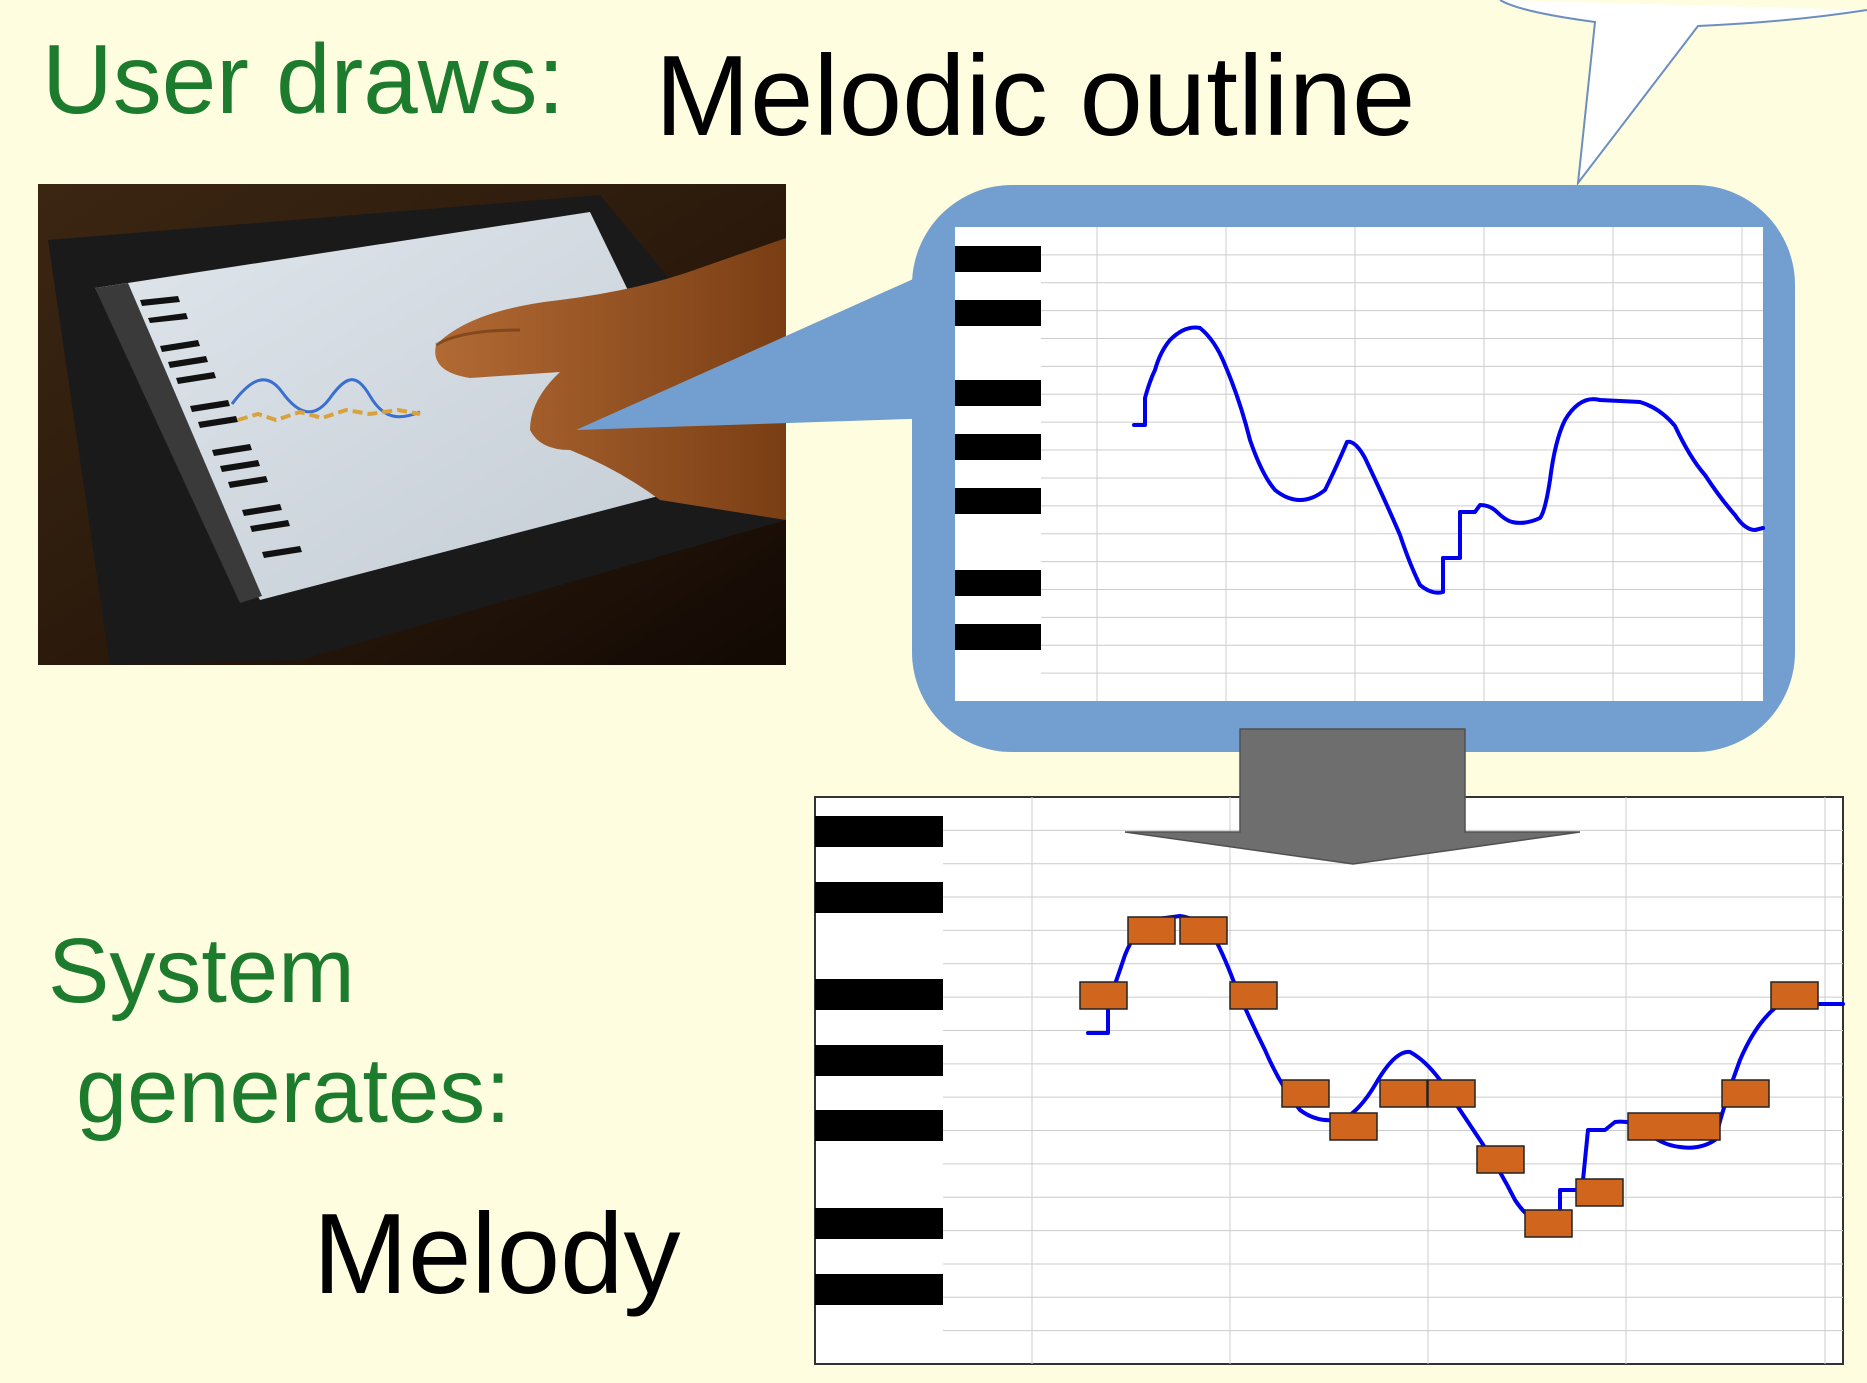 The width and height of the screenshot is (1867, 1383). Describe the element at coordinates (303, 79) in the screenshot. I see `user-draws-label: User draws:` at that location.